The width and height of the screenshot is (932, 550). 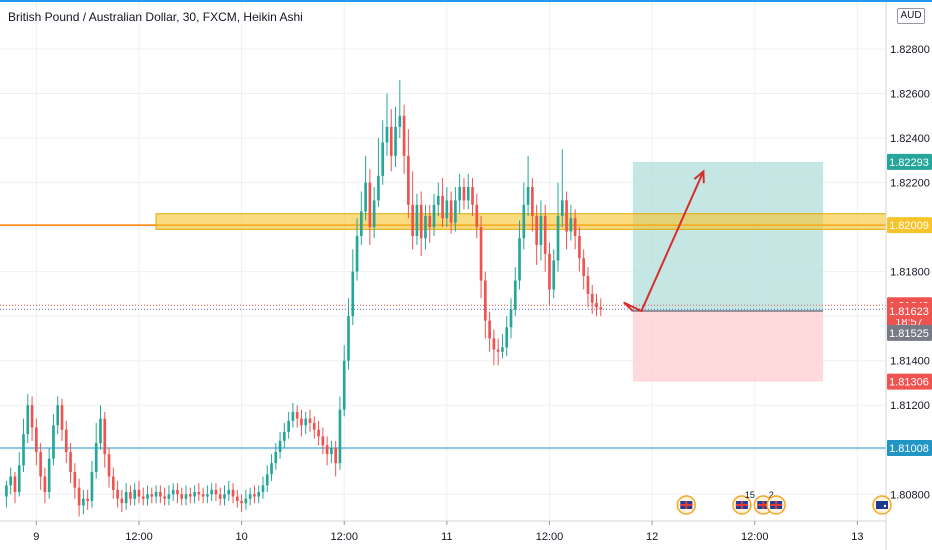 What do you see at coordinates (728, 236) in the screenshot?
I see `target-zone` at bounding box center [728, 236].